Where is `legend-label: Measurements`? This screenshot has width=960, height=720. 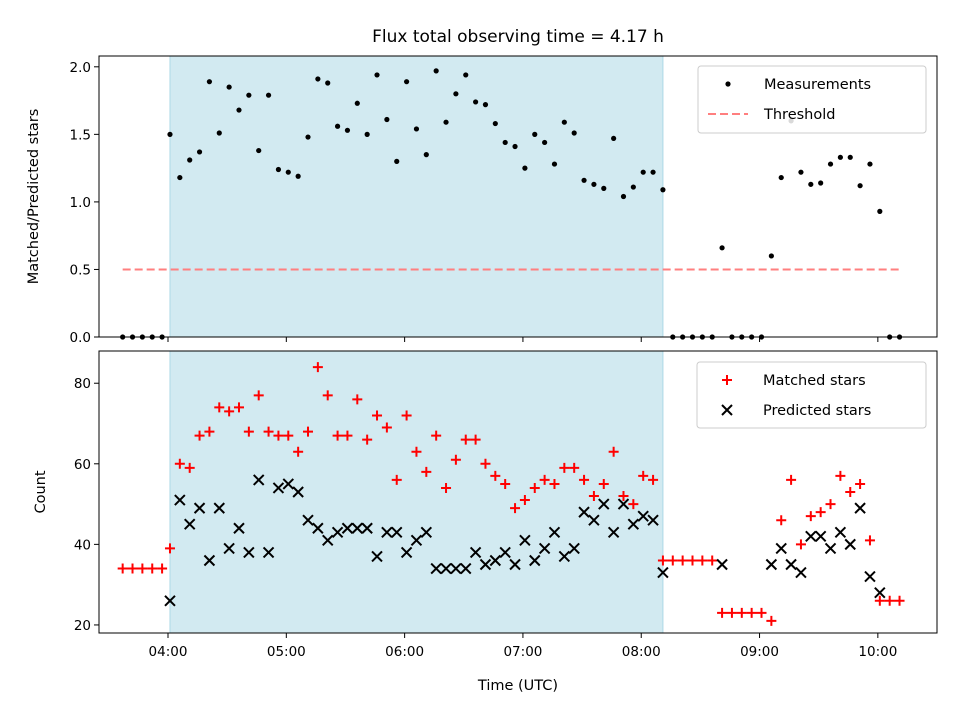
legend-label: Measurements is located at coordinates (817, 85).